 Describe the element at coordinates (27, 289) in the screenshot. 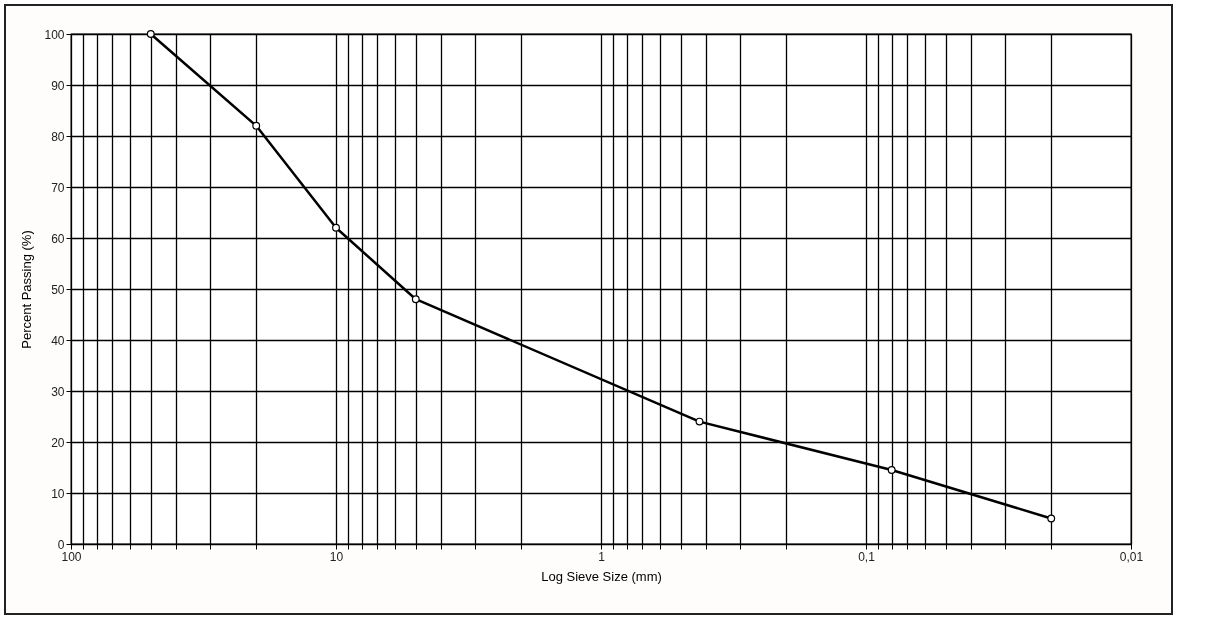

I see `y-axis-title: Percent Passing (%)` at that location.